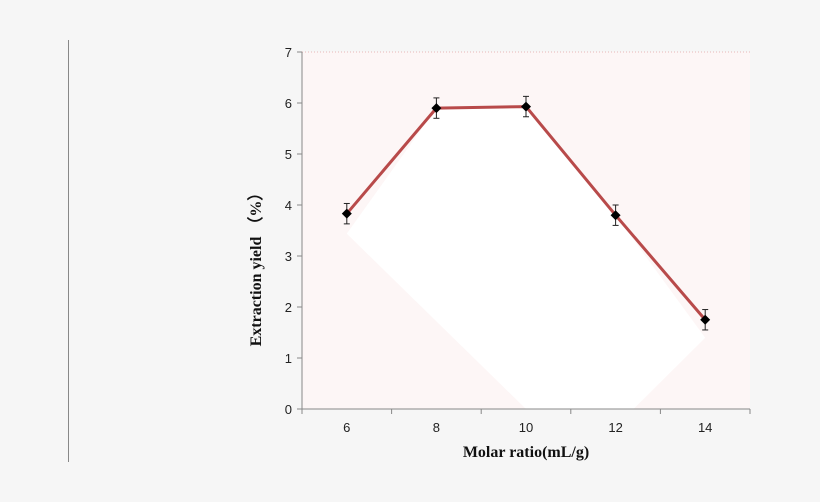 The width and height of the screenshot is (820, 502). Describe the element at coordinates (526, 452) in the screenshot. I see `x-axis-title: Molar ratio(mL/g)` at that location.